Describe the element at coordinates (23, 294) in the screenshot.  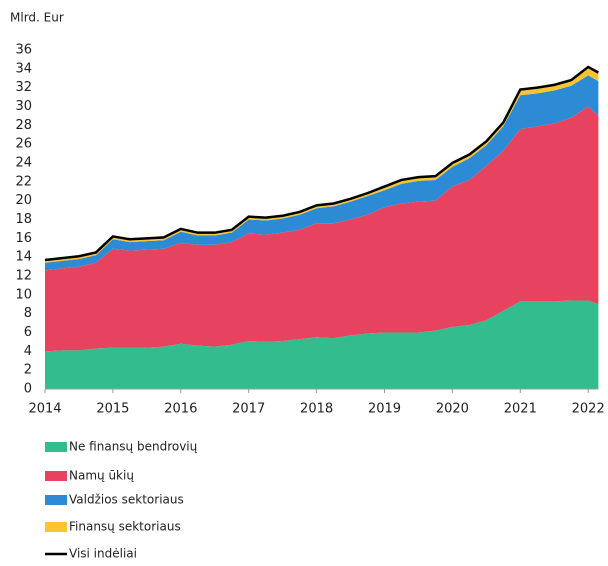
I see `y-tick-label: 10` at that location.